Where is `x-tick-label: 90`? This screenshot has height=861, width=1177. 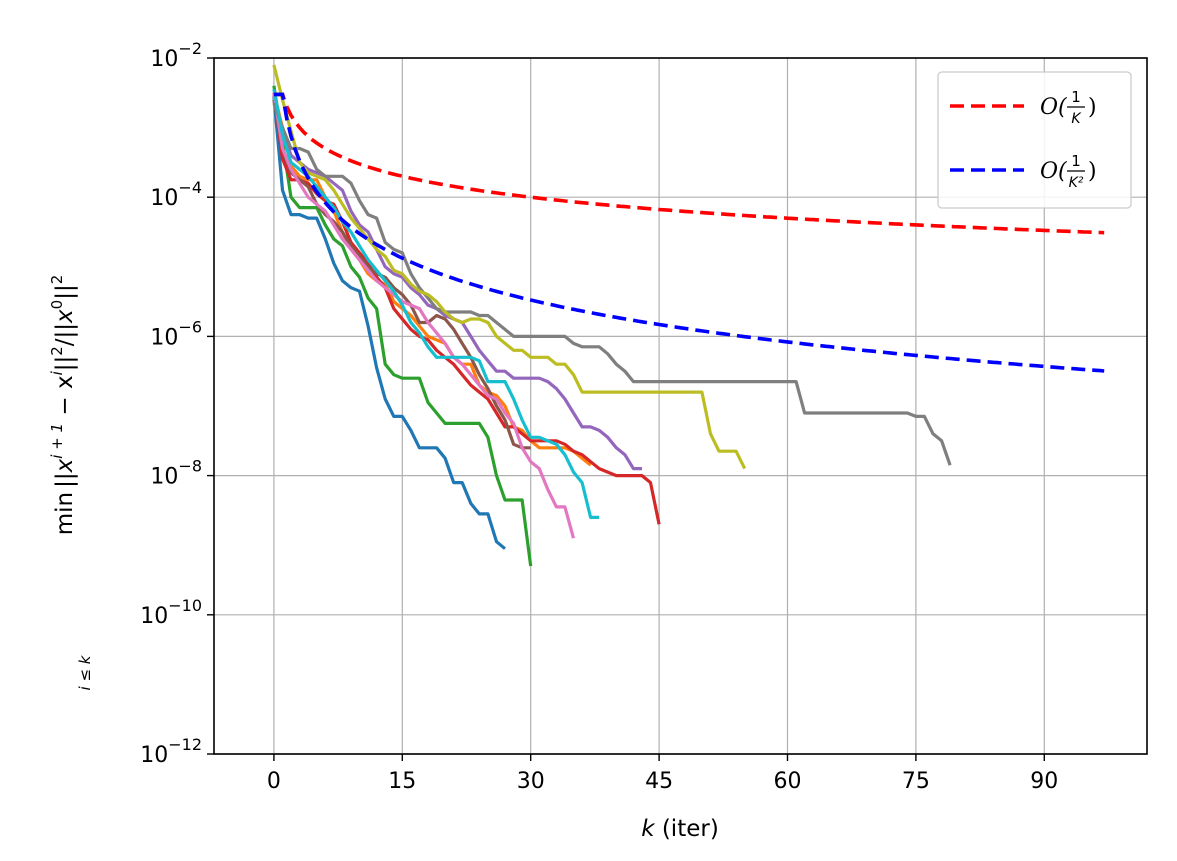
x-tick-label: 90 is located at coordinates (1044, 781).